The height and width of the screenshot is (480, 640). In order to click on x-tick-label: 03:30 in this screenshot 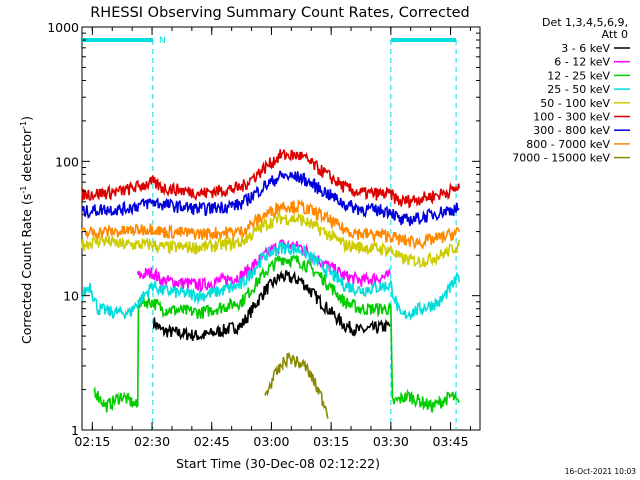, I will do `click(391, 441)`.